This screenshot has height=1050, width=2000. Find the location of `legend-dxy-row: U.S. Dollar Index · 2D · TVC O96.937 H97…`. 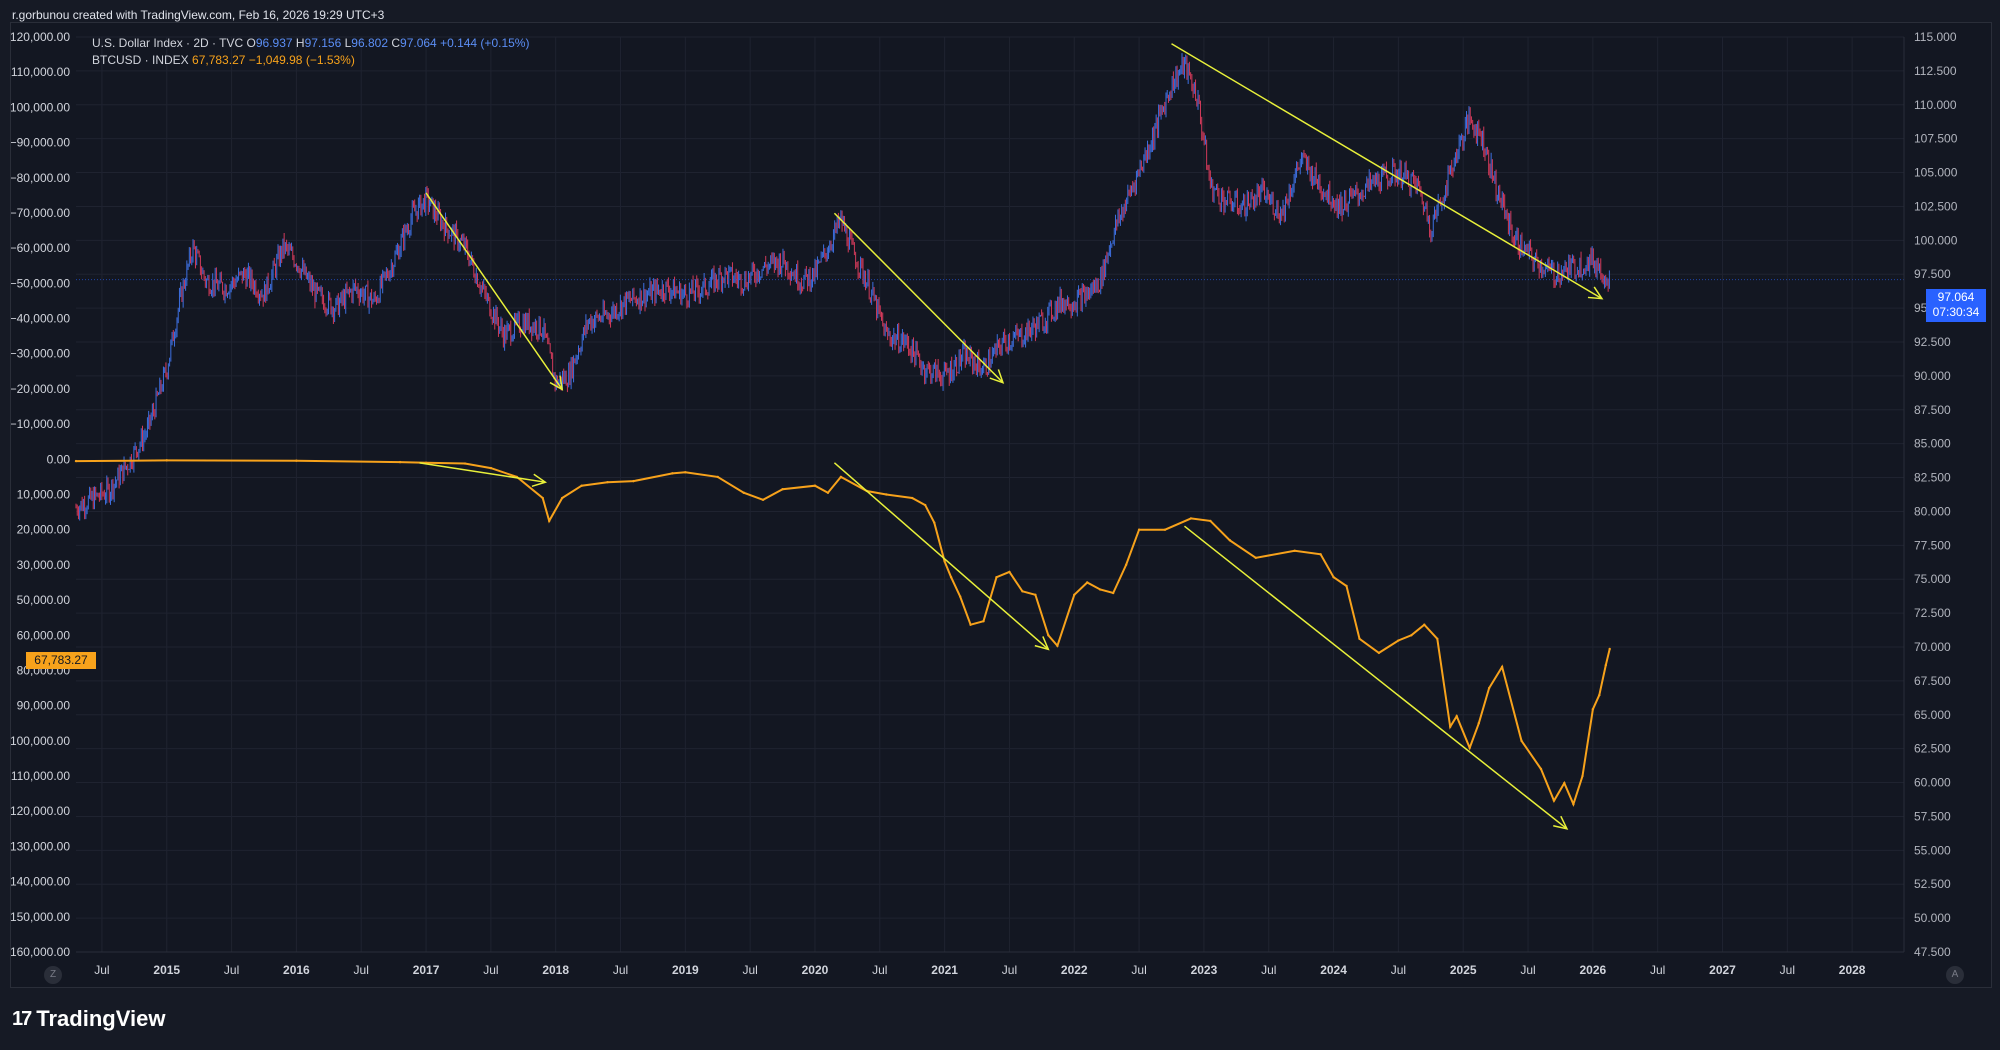

legend-dxy-row: U.S. Dollar Index · 2D · TVC O96.937 H97… is located at coordinates (310, 43).